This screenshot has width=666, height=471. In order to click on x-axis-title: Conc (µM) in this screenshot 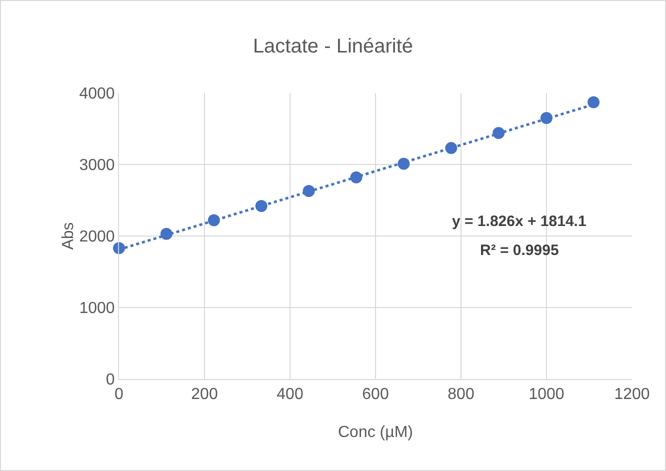, I will do `click(375, 432)`.